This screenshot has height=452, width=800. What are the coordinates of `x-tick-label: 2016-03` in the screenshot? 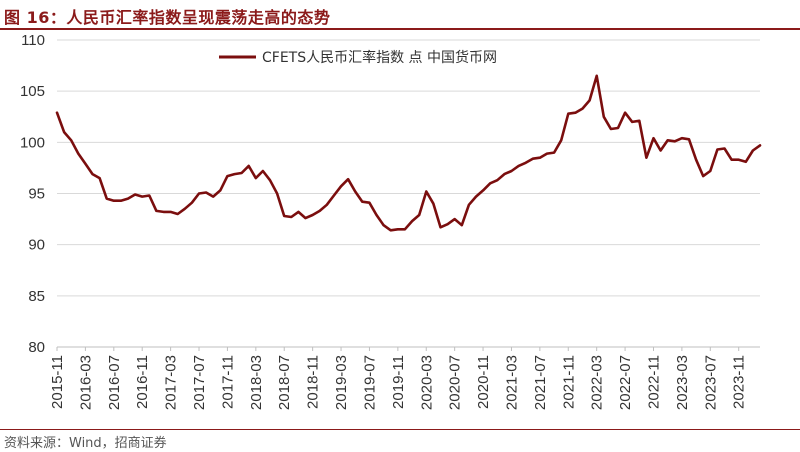 It's located at (85, 382).